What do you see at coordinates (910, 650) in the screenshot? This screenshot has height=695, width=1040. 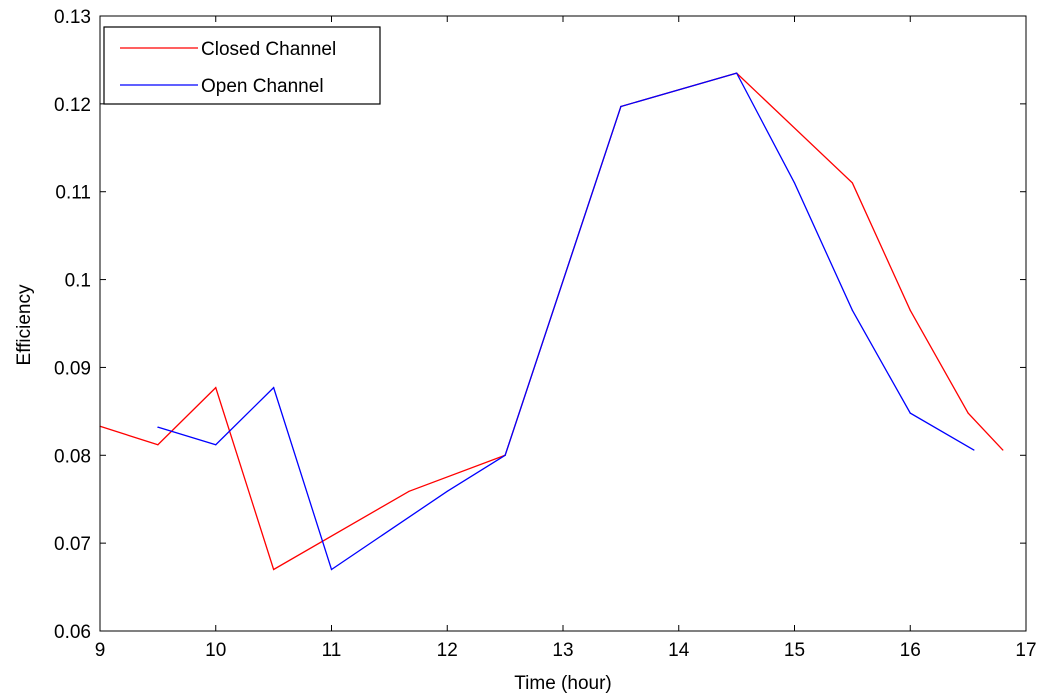 I see `x-tick-label: 16` at bounding box center [910, 650].